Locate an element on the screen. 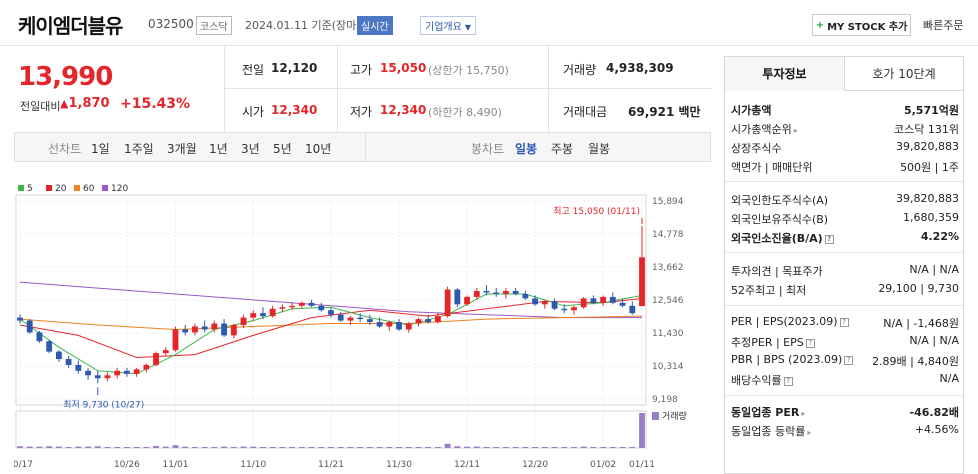 Image resolution: width=978 pixels, height=474 pixels. my-stock-add-button: + MY STOCK 추가 is located at coordinates (861, 25).